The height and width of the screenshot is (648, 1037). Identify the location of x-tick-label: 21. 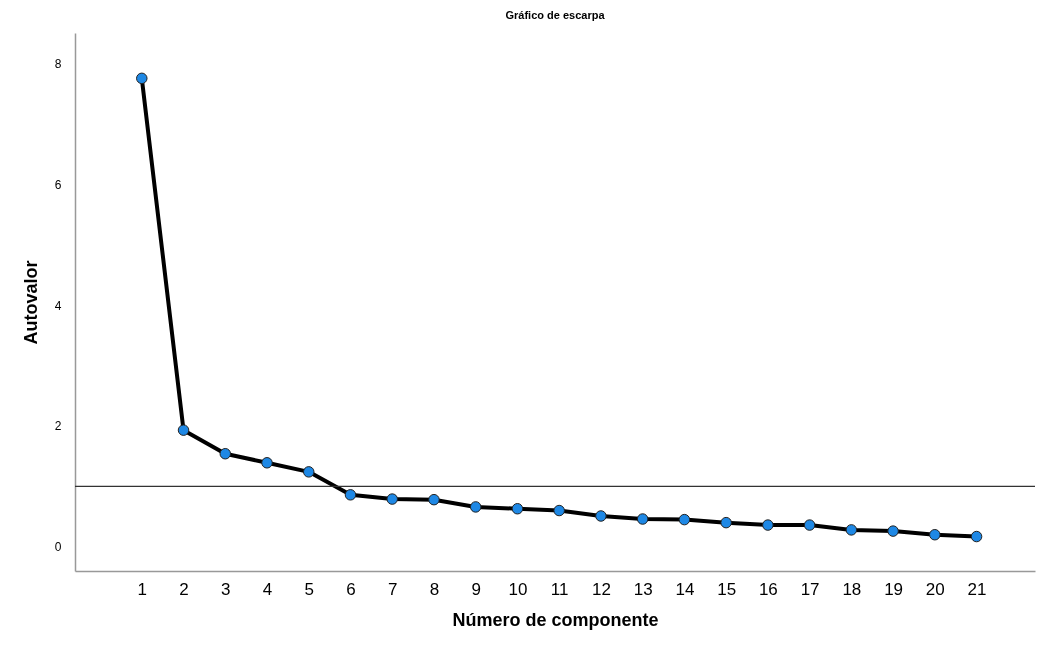
(977, 589).